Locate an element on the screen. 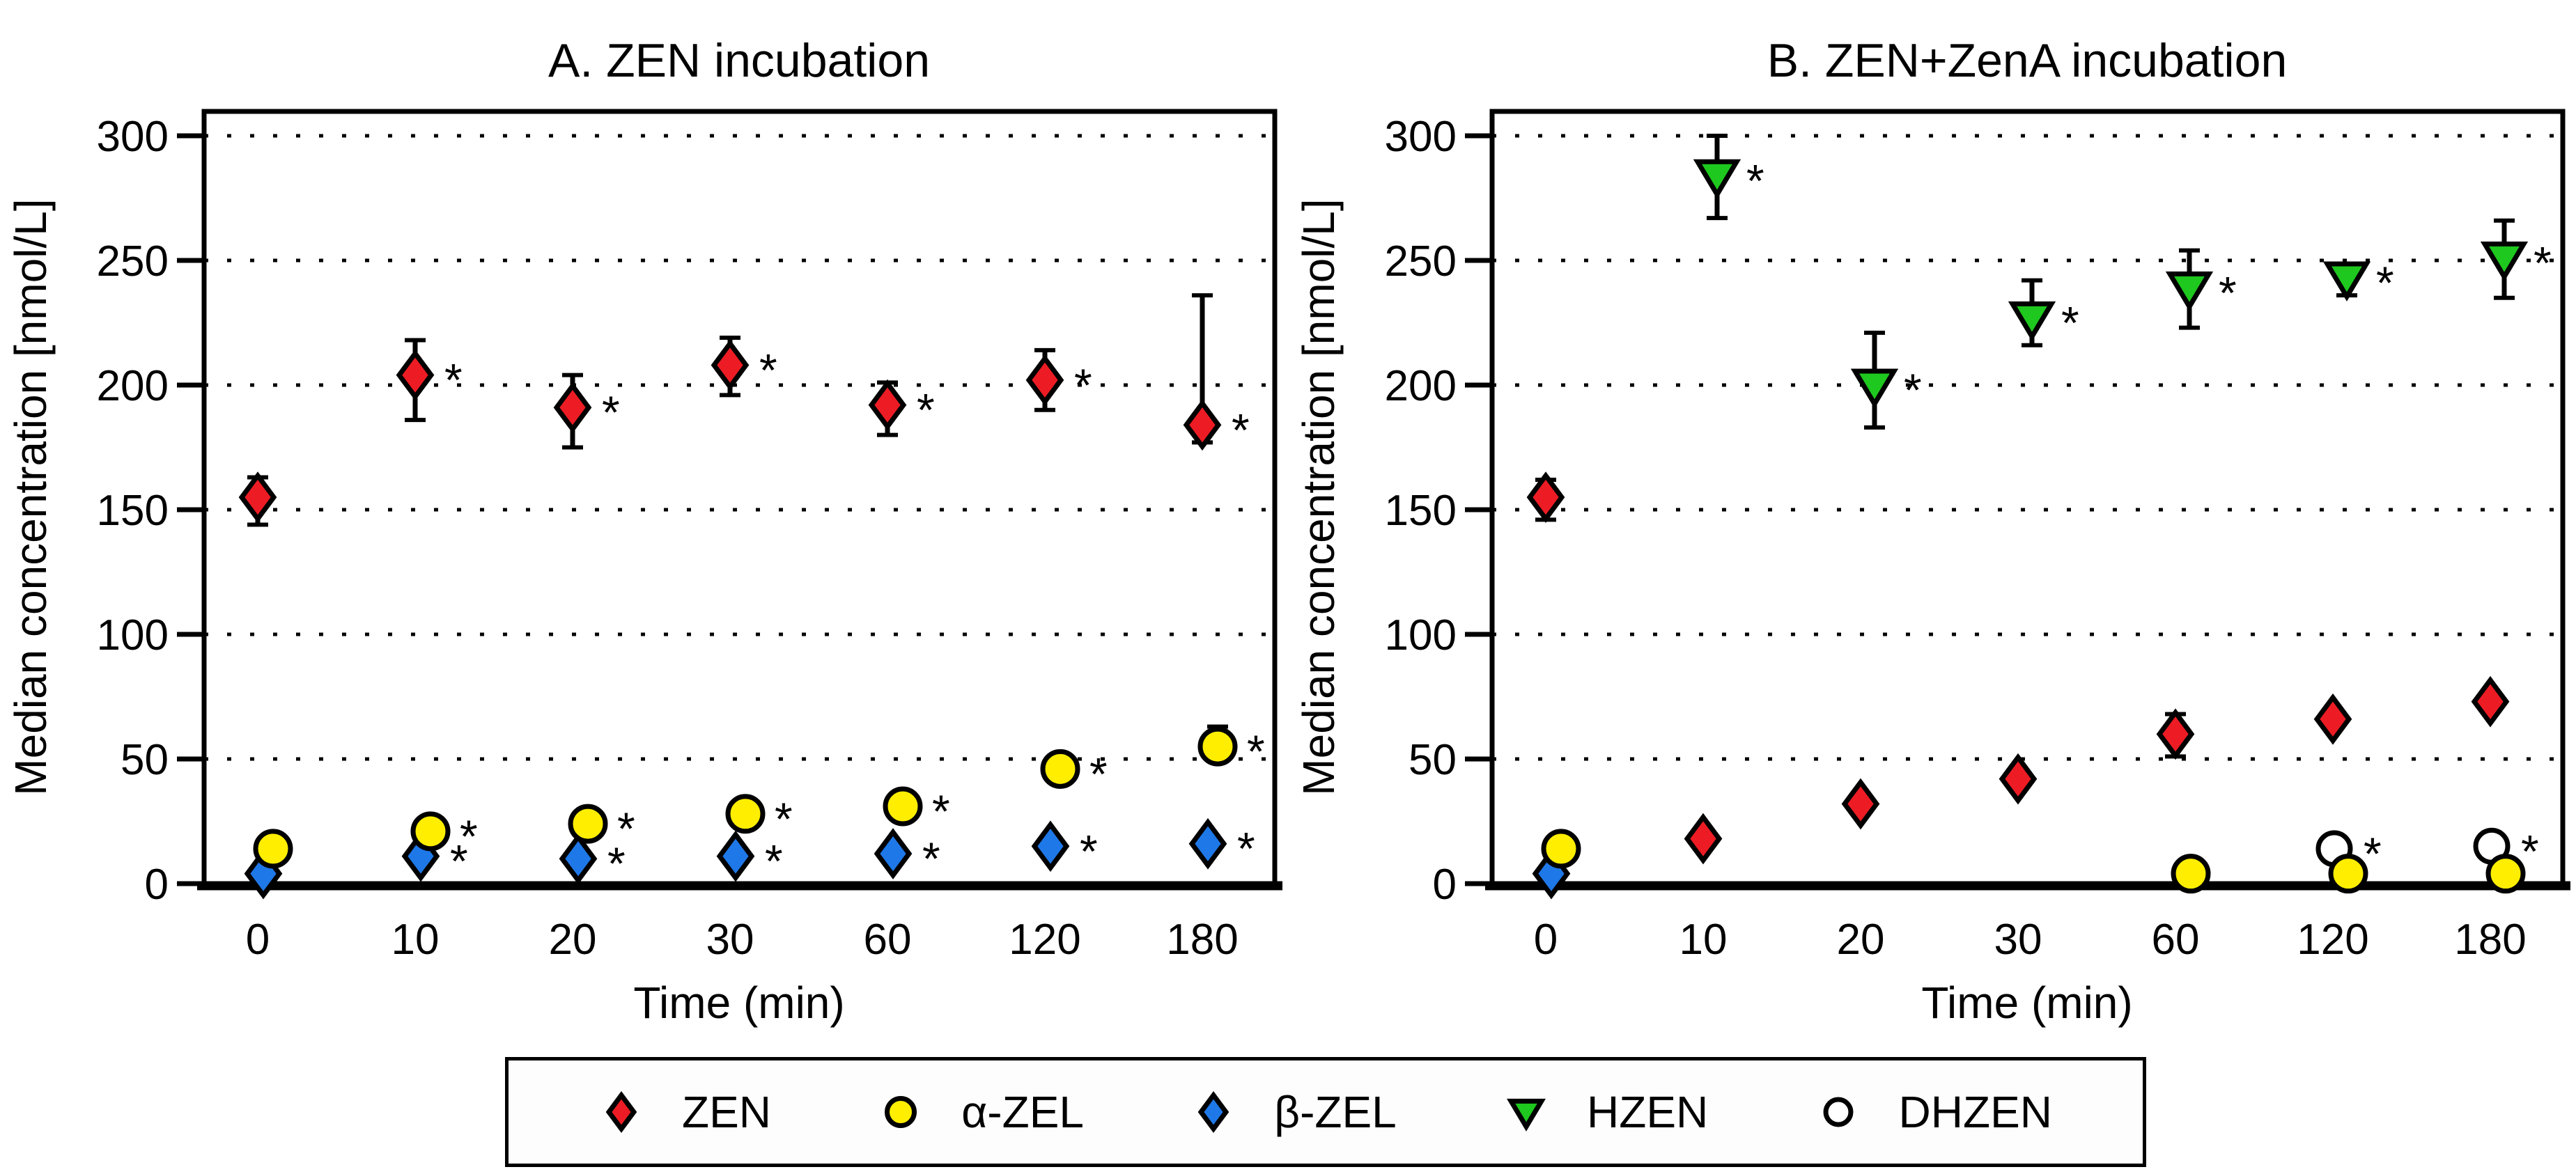  y-tick-label: 300 is located at coordinates (1421, 137).